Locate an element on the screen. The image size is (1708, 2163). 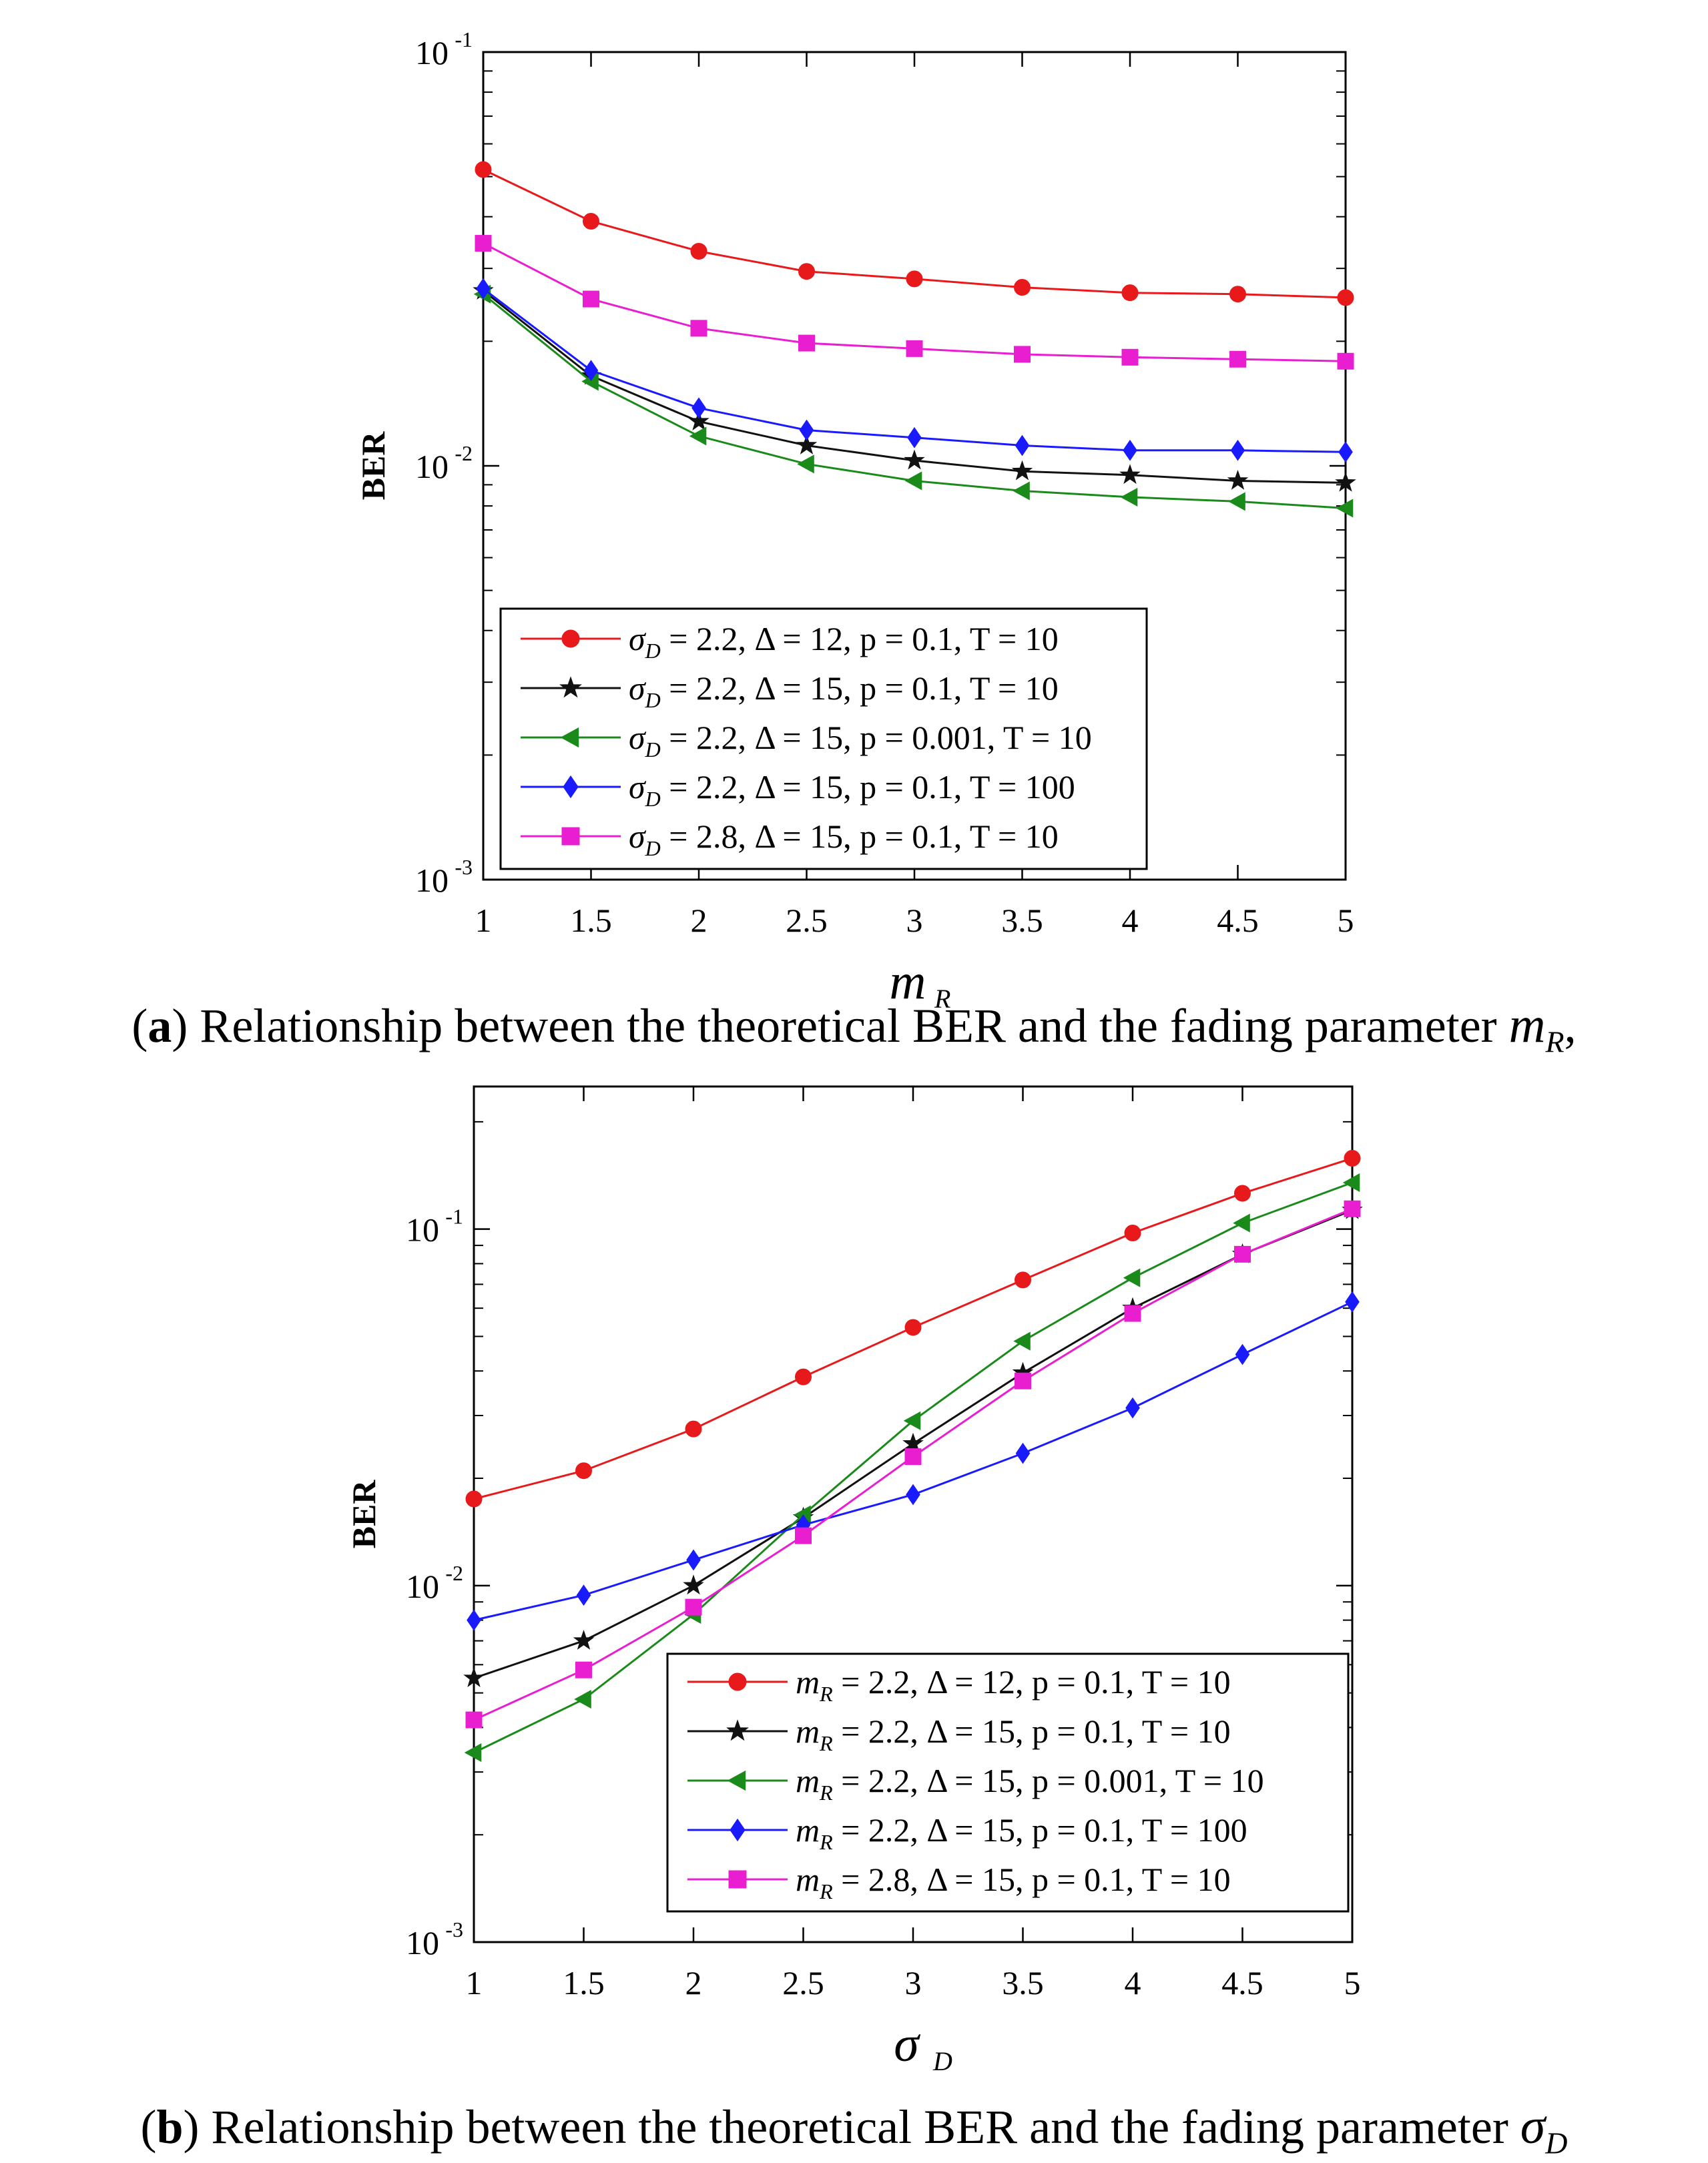
caption-a-symbol-sub: R is located at coordinates (1555, 1042).